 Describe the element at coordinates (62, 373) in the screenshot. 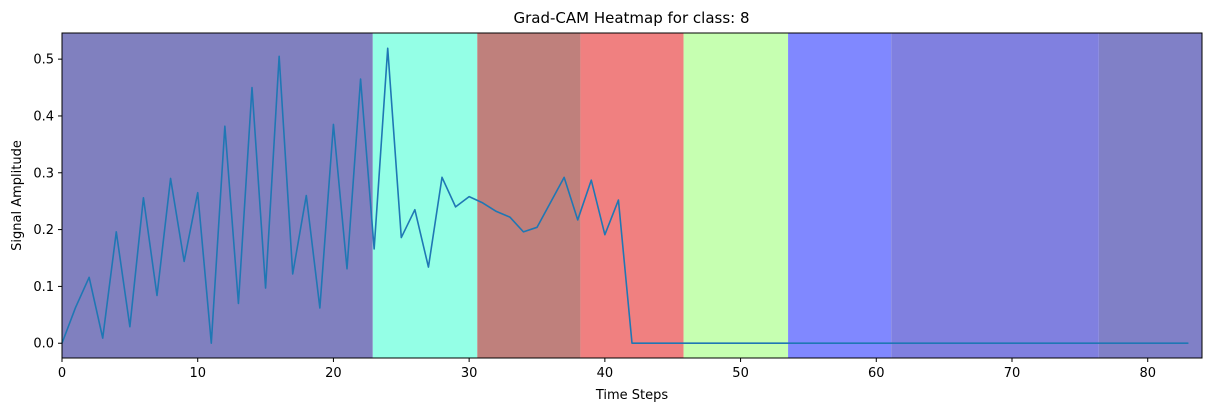

I see `x-tick-label: 0` at that location.